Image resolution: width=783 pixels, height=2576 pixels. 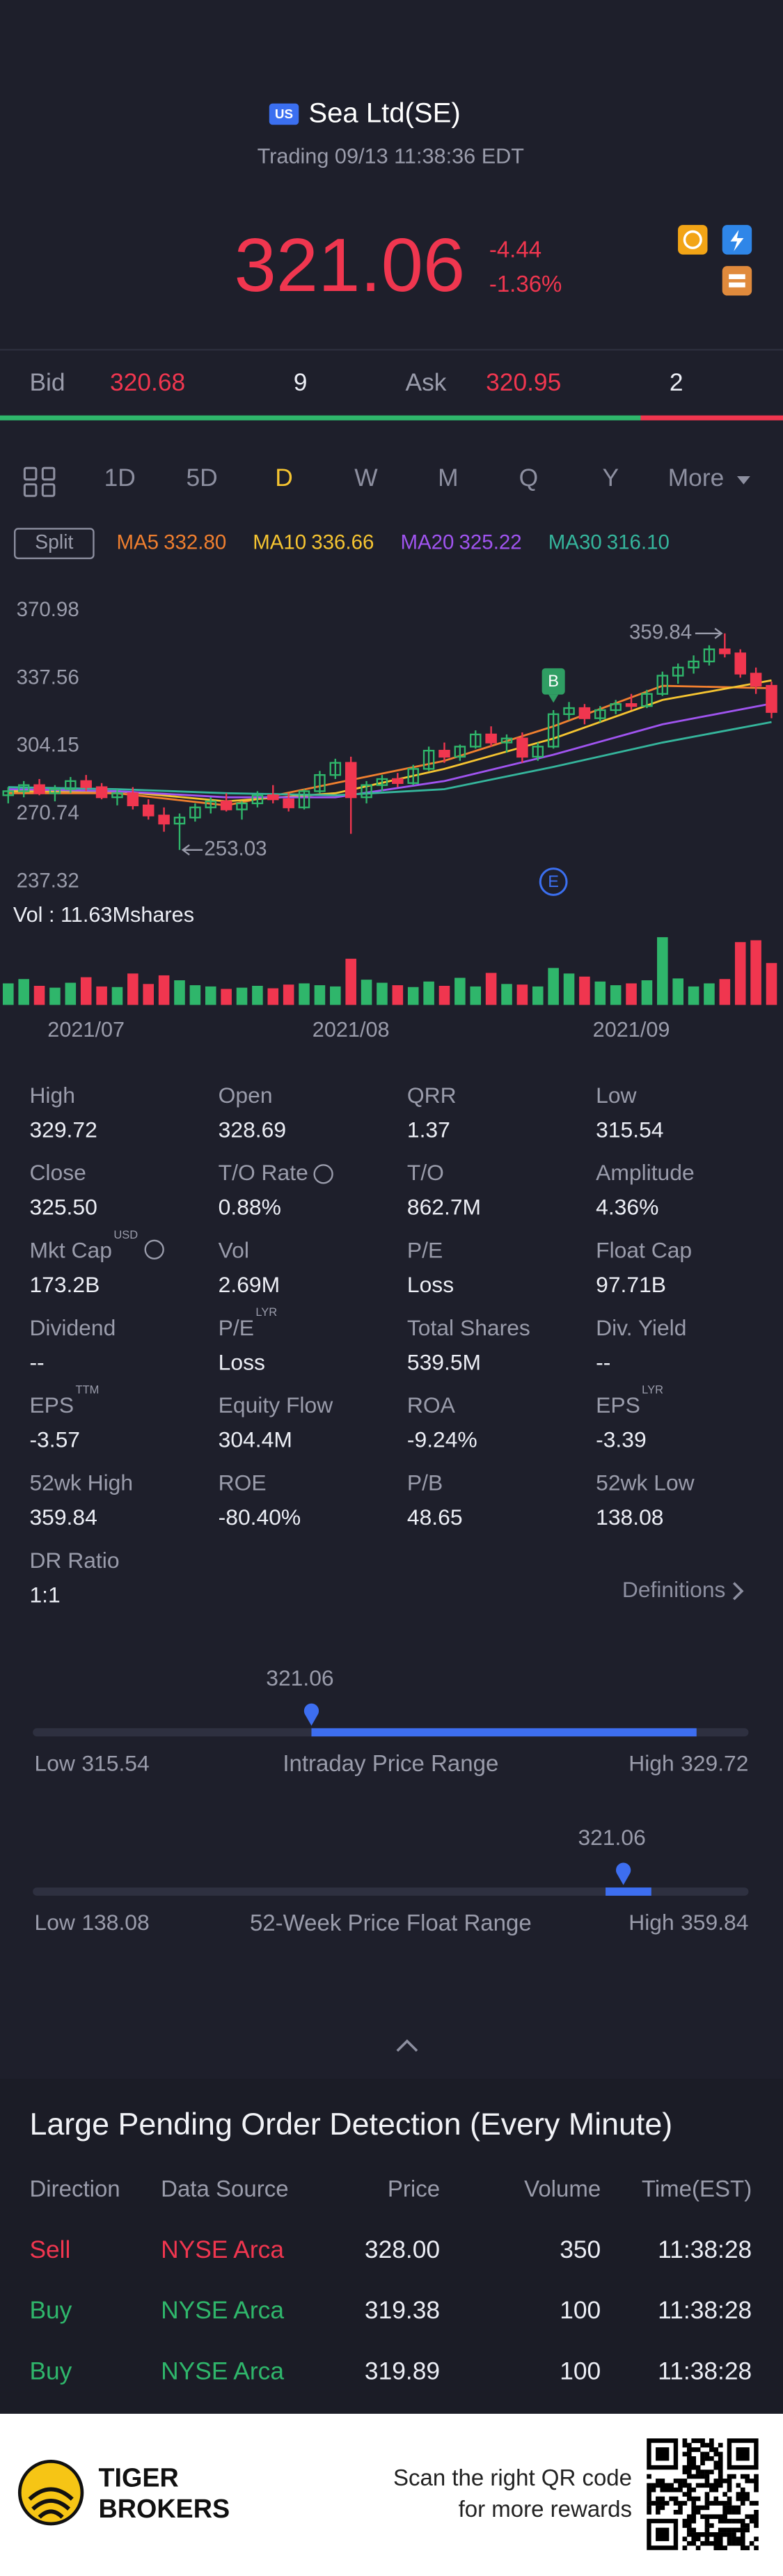 What do you see at coordinates (407, 2045) in the screenshot?
I see `collapse-chevron` at bounding box center [407, 2045].